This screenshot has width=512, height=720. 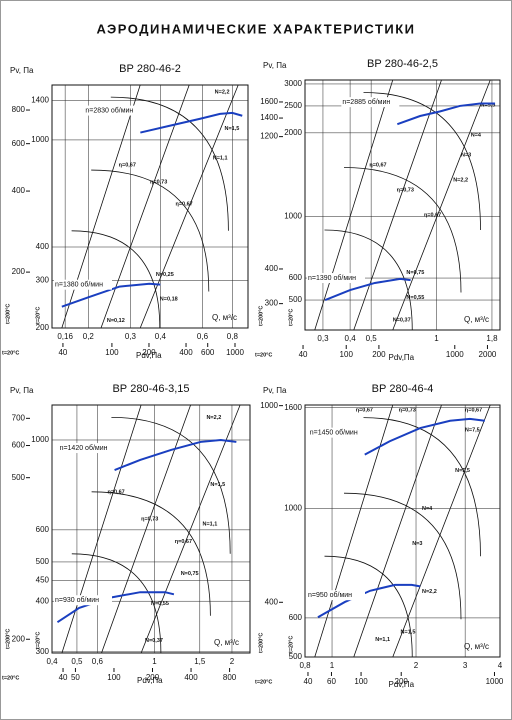 What do you see at coordinates (109, 110) in the screenshot?
I see `series-label: n=2830 об/мин` at bounding box center [109, 110].